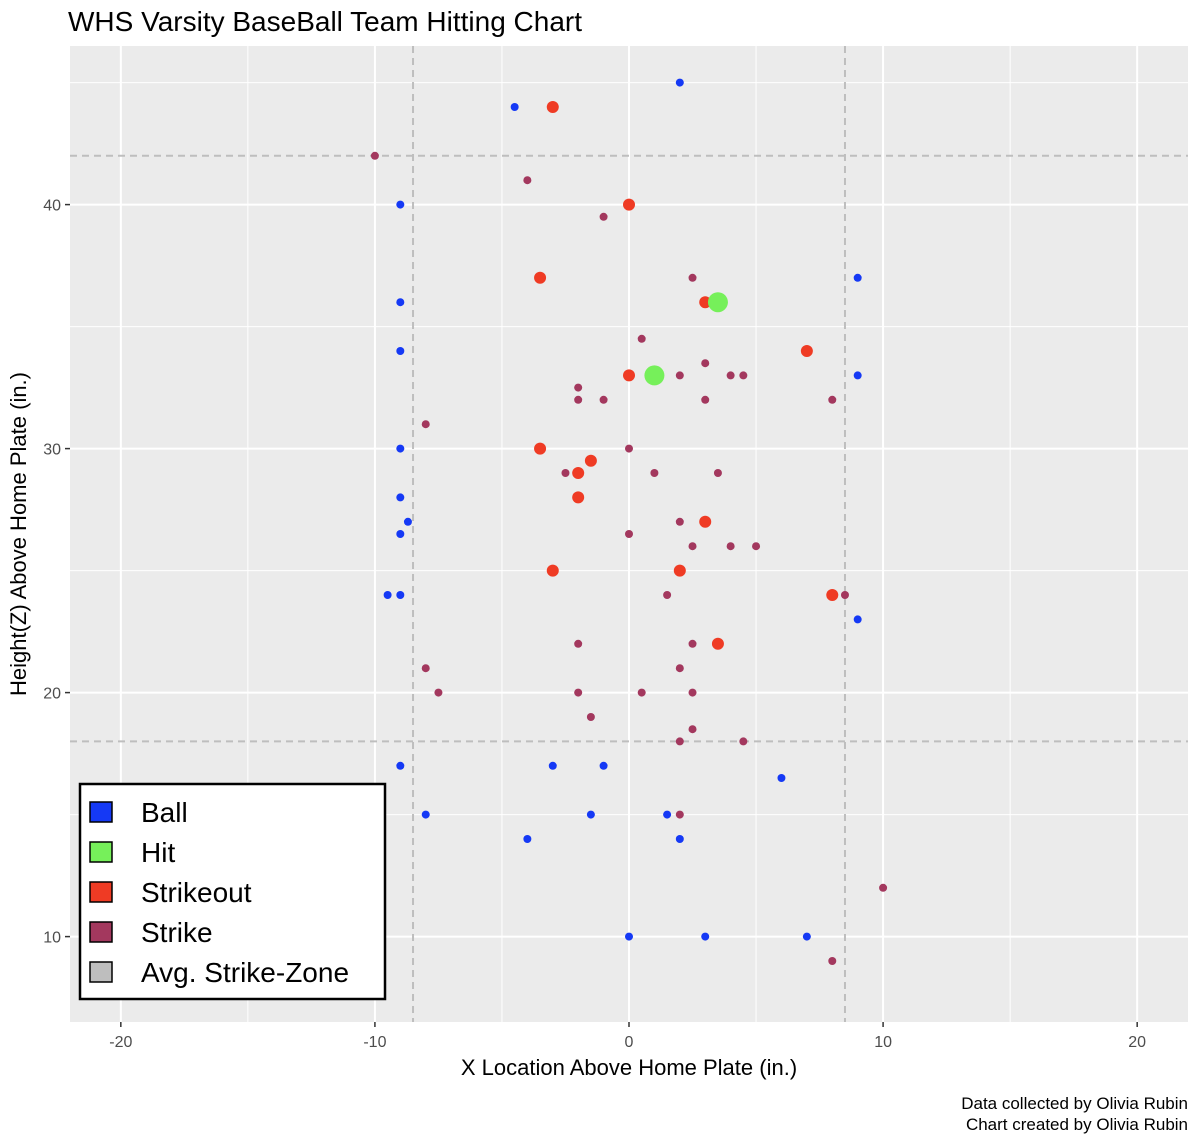 The height and width of the screenshot is (1139, 1200). What do you see at coordinates (629, 1067) in the screenshot?
I see `x-axis-title: X Location Above Home Plate (in.)` at bounding box center [629, 1067].